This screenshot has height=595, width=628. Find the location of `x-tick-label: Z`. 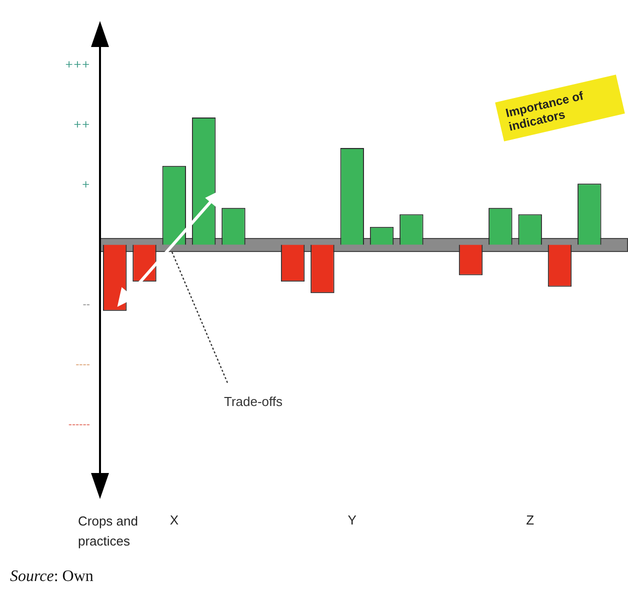

x-tick-label: Z is located at coordinates (530, 520).